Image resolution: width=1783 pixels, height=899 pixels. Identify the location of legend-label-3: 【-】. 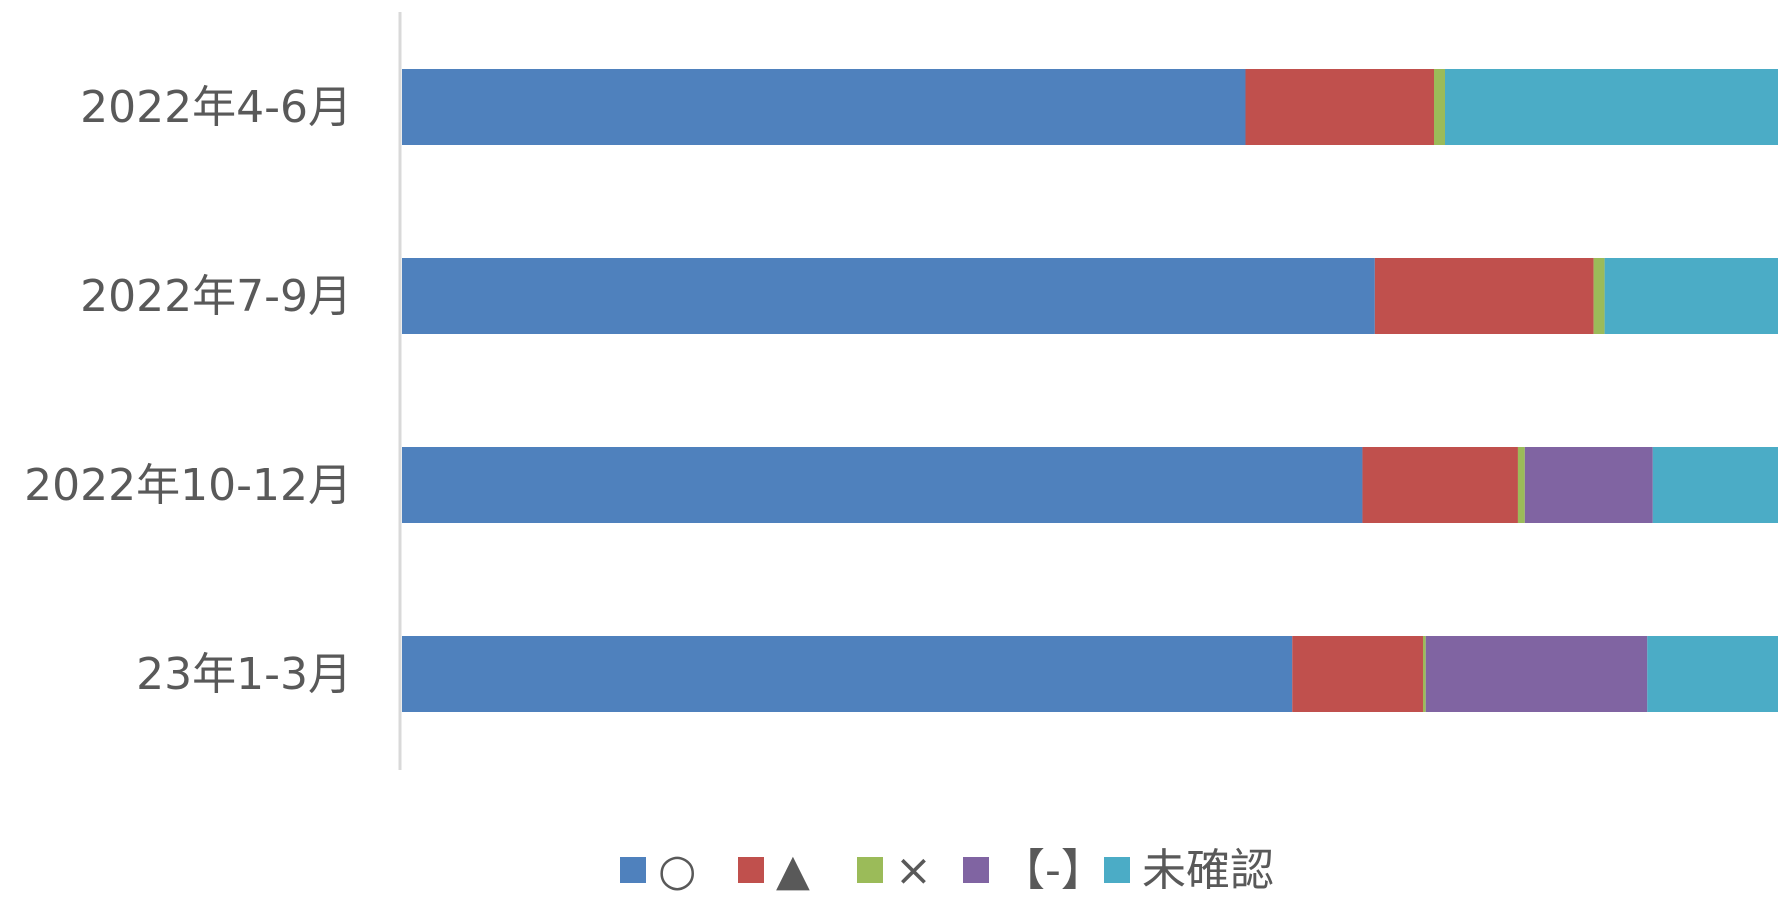
(1053, 870).